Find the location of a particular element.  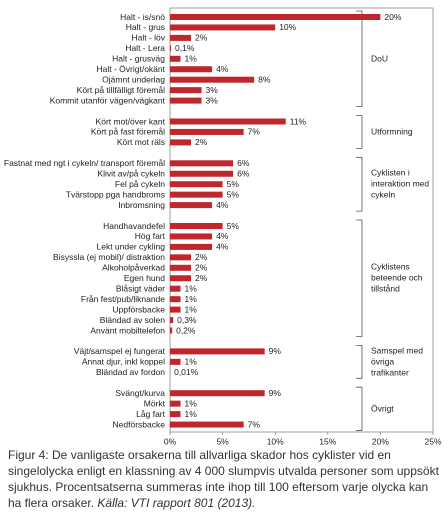

value-label: 8% is located at coordinates (264, 79).